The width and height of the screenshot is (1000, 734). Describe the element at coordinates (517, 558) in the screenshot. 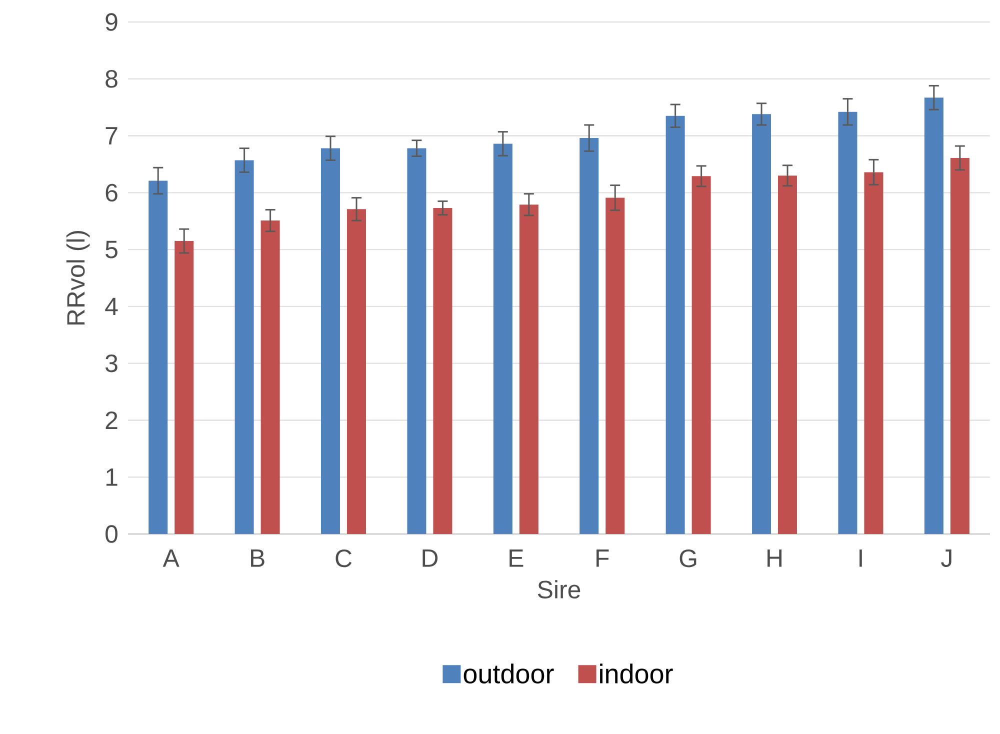

I see `x-tick-label: E` at that location.